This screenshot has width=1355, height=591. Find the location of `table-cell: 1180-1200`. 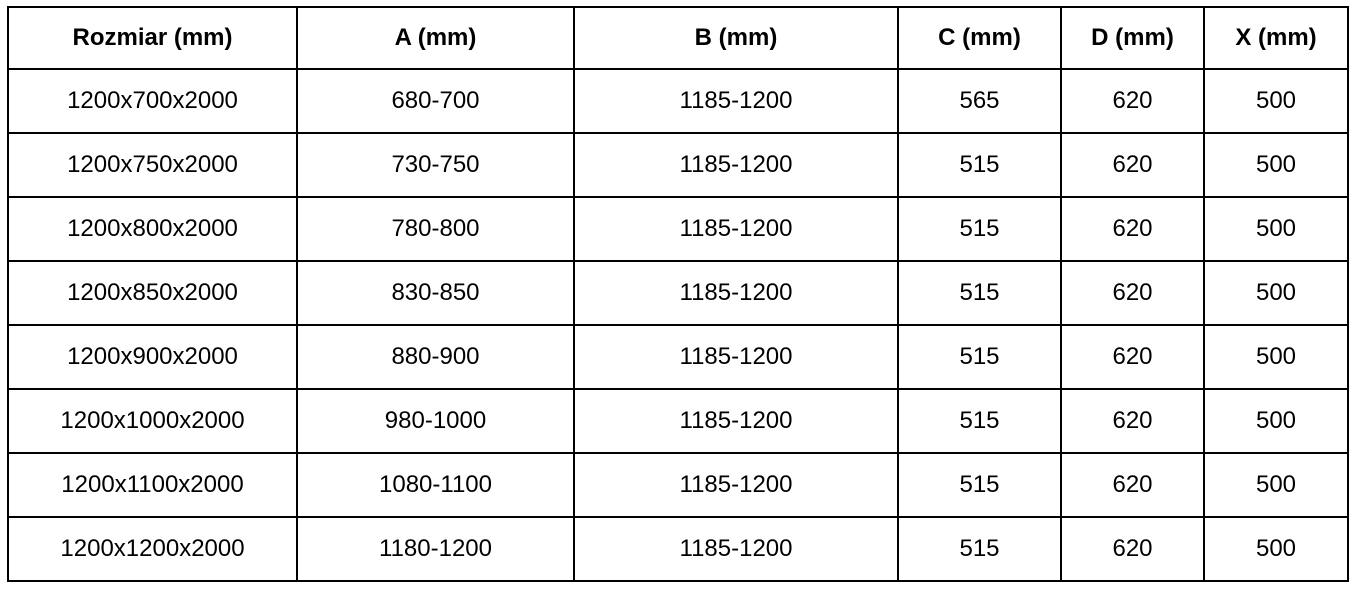

table-cell: 1180-1200 is located at coordinates (435, 549).